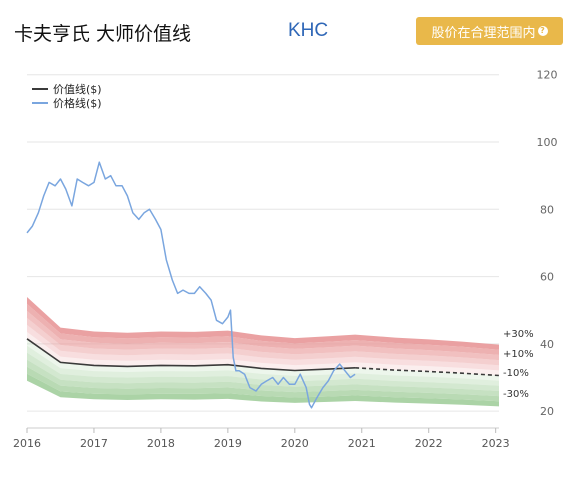 The width and height of the screenshot is (581, 481). I want to click on x-axis: 2016 2017 2018 2019 2020 2021 2022 2023, so click(261, 438).